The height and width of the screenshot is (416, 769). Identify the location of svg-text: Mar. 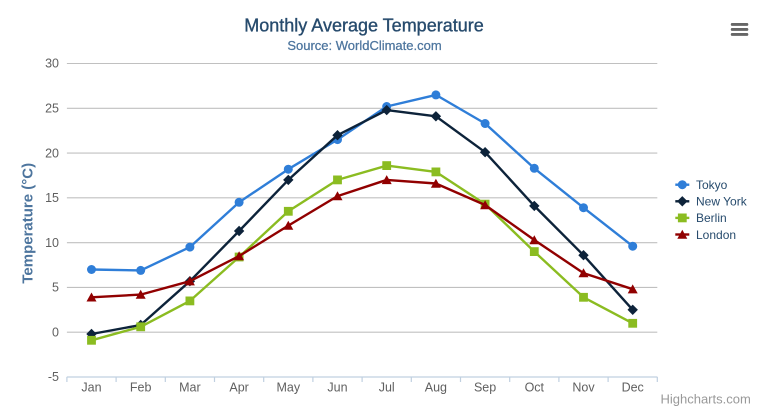
(190, 388).